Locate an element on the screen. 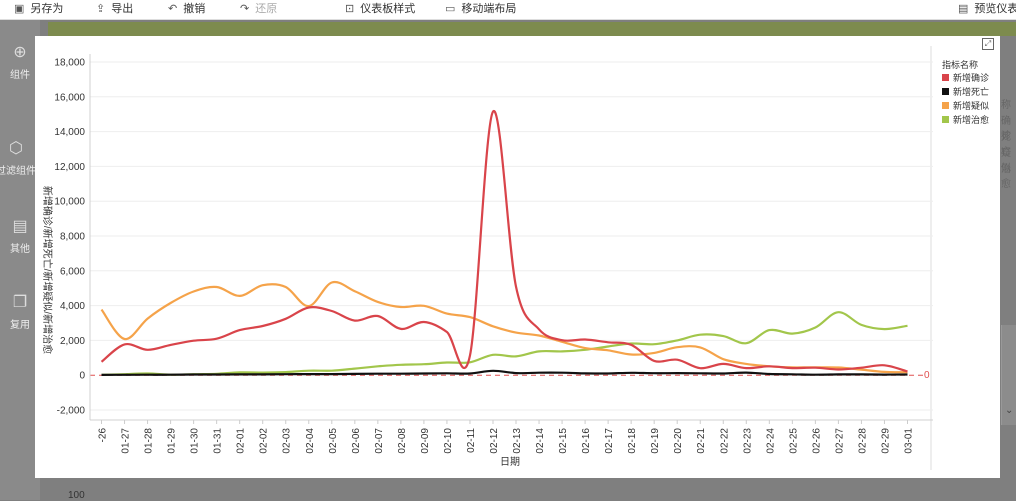  undo-button: ↶ 撤销 is located at coordinates (186, 9).